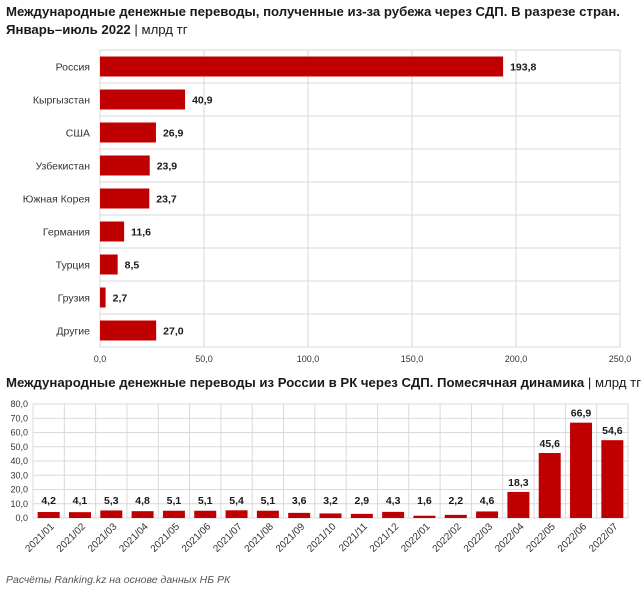 This screenshot has height=593, width=642. I want to click on chart1-x-tick-label: 0,0, so click(100, 359).